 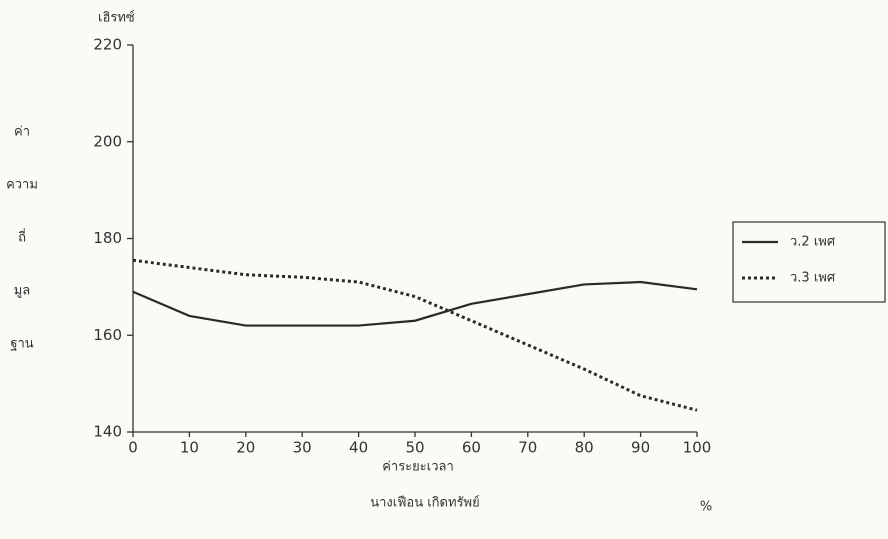 What do you see at coordinates (107, 141) in the screenshot?
I see `y-tick-label: 200` at bounding box center [107, 141].